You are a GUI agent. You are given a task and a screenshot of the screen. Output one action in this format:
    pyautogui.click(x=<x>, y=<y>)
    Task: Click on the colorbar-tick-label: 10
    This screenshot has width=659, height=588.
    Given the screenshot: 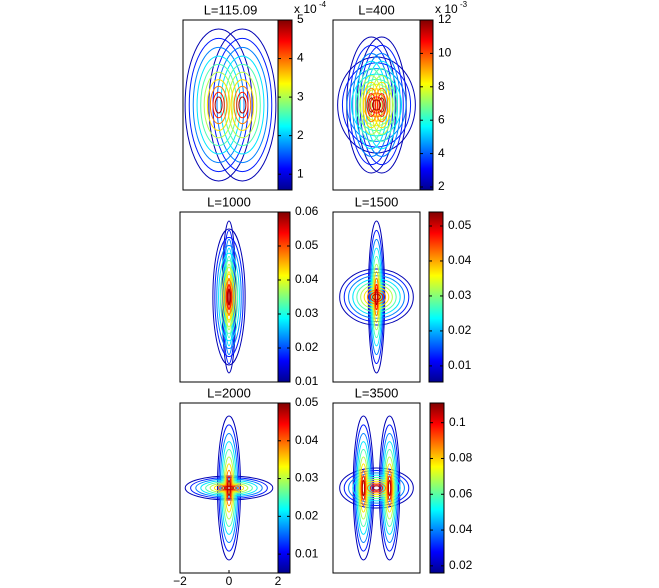 What is the action you would take?
    pyautogui.click(x=445, y=53)
    